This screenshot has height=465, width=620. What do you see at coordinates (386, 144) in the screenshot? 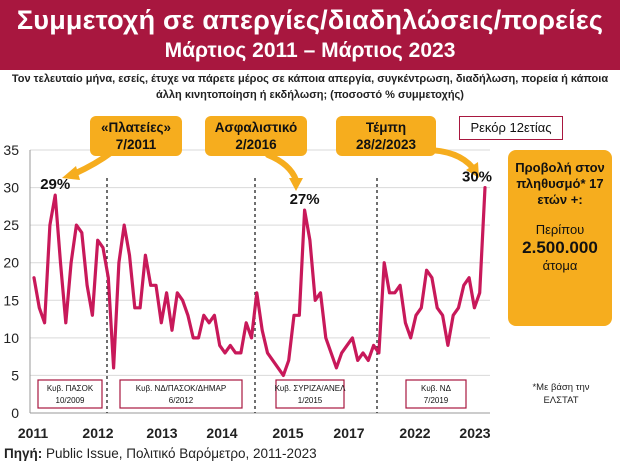
I see `callout-tempi-date: 28/2/2023` at bounding box center [386, 144].